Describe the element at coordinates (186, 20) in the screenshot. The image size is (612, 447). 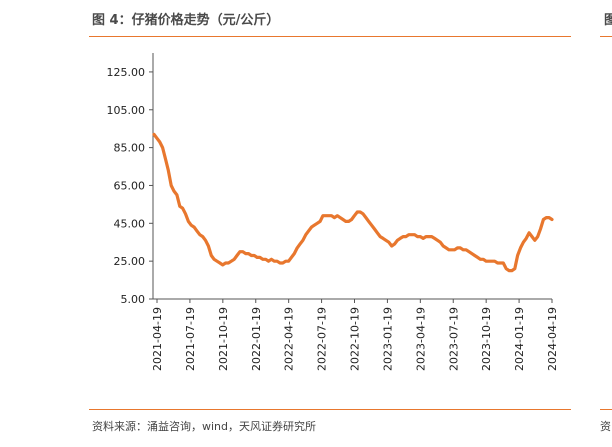
I see `figure-title: 图 4：仔猪价格走势（元/公斤）` at that location.